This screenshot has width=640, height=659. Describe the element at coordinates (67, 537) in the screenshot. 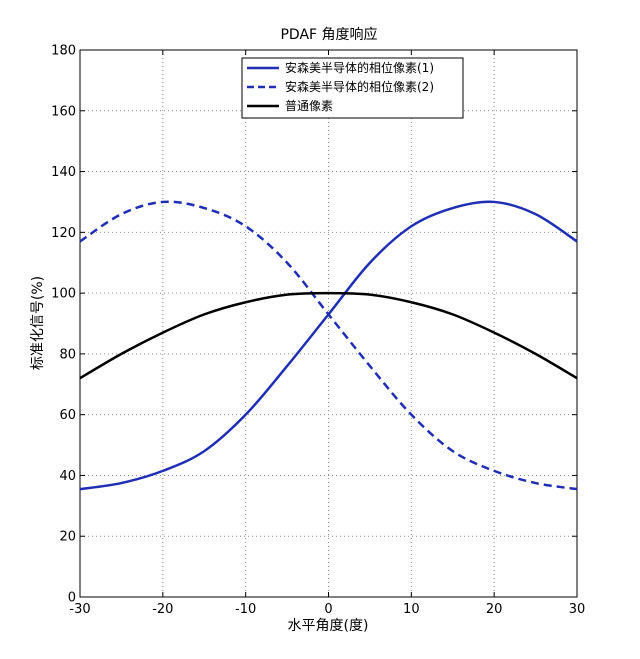

I see `y-tick-label: 20` at that location.